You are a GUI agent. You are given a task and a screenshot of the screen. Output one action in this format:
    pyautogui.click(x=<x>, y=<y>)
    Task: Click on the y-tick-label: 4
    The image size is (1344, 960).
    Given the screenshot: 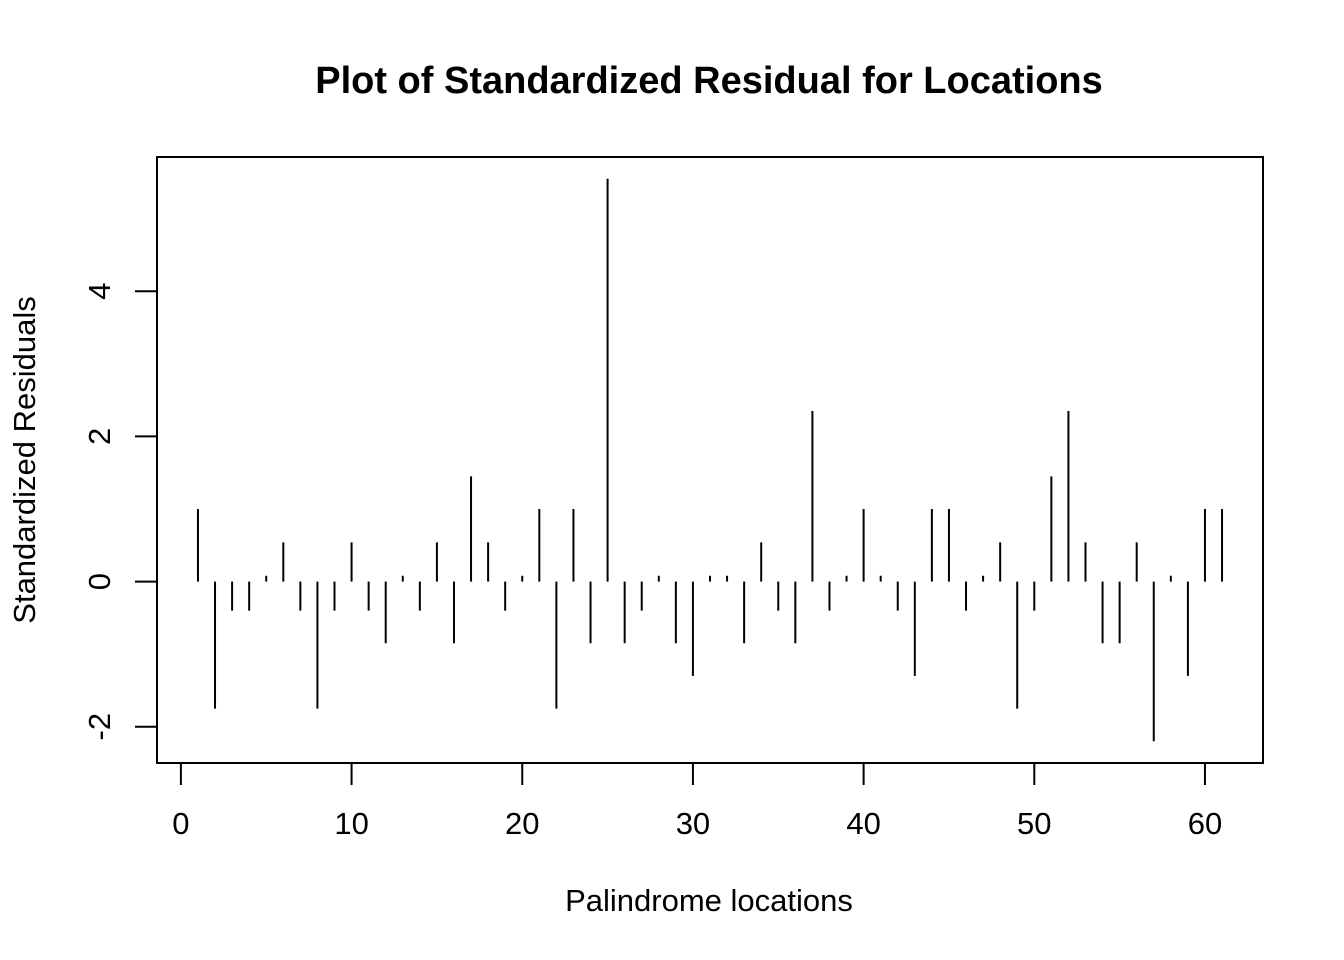 What is the action you would take?
    pyautogui.click(x=99, y=291)
    